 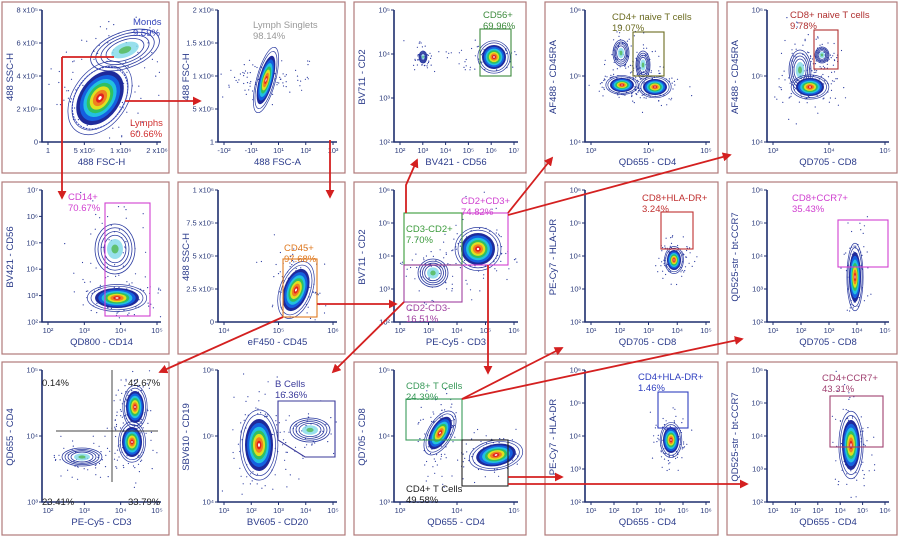 What do you see at coordinates (384, 190) in the screenshot?
I see `y-tick-label: 10⁶` at bounding box center [384, 190].